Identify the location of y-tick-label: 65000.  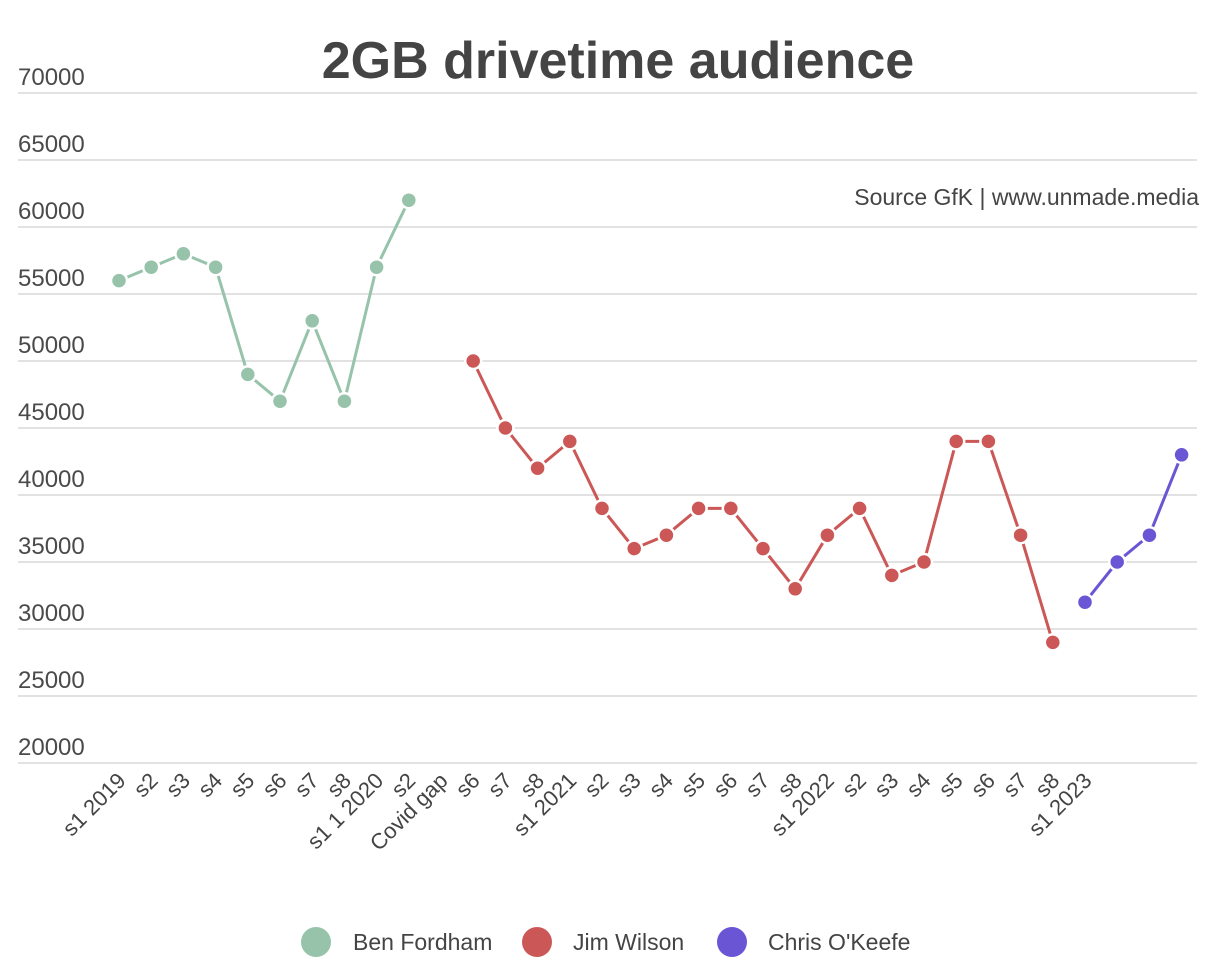
(51, 144).